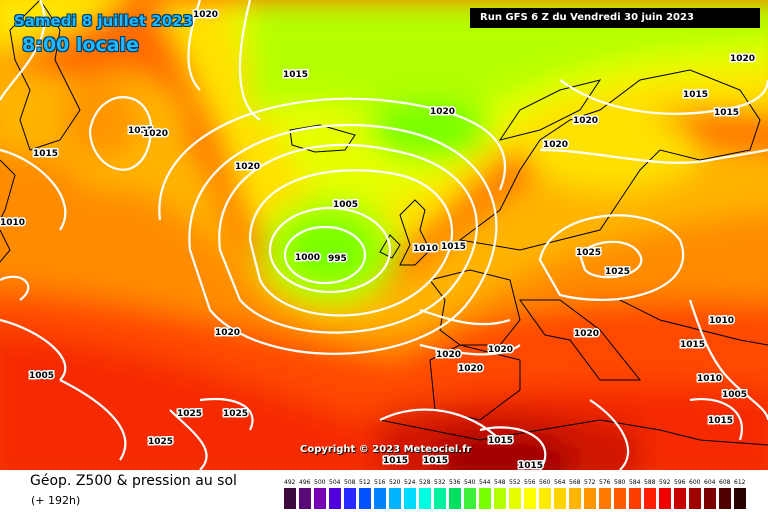 The width and height of the screenshot is (768, 512). I want to click on legend-tick-label: 544, so click(485, 482).